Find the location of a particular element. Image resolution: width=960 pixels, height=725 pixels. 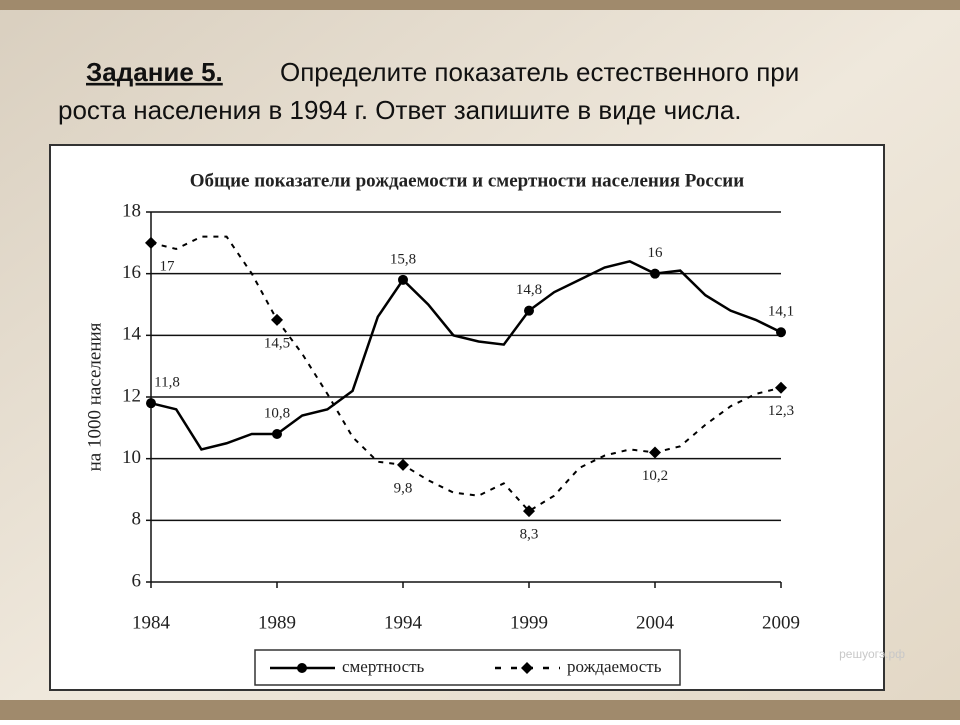

y-tick-label: 10 is located at coordinates (131, 457).